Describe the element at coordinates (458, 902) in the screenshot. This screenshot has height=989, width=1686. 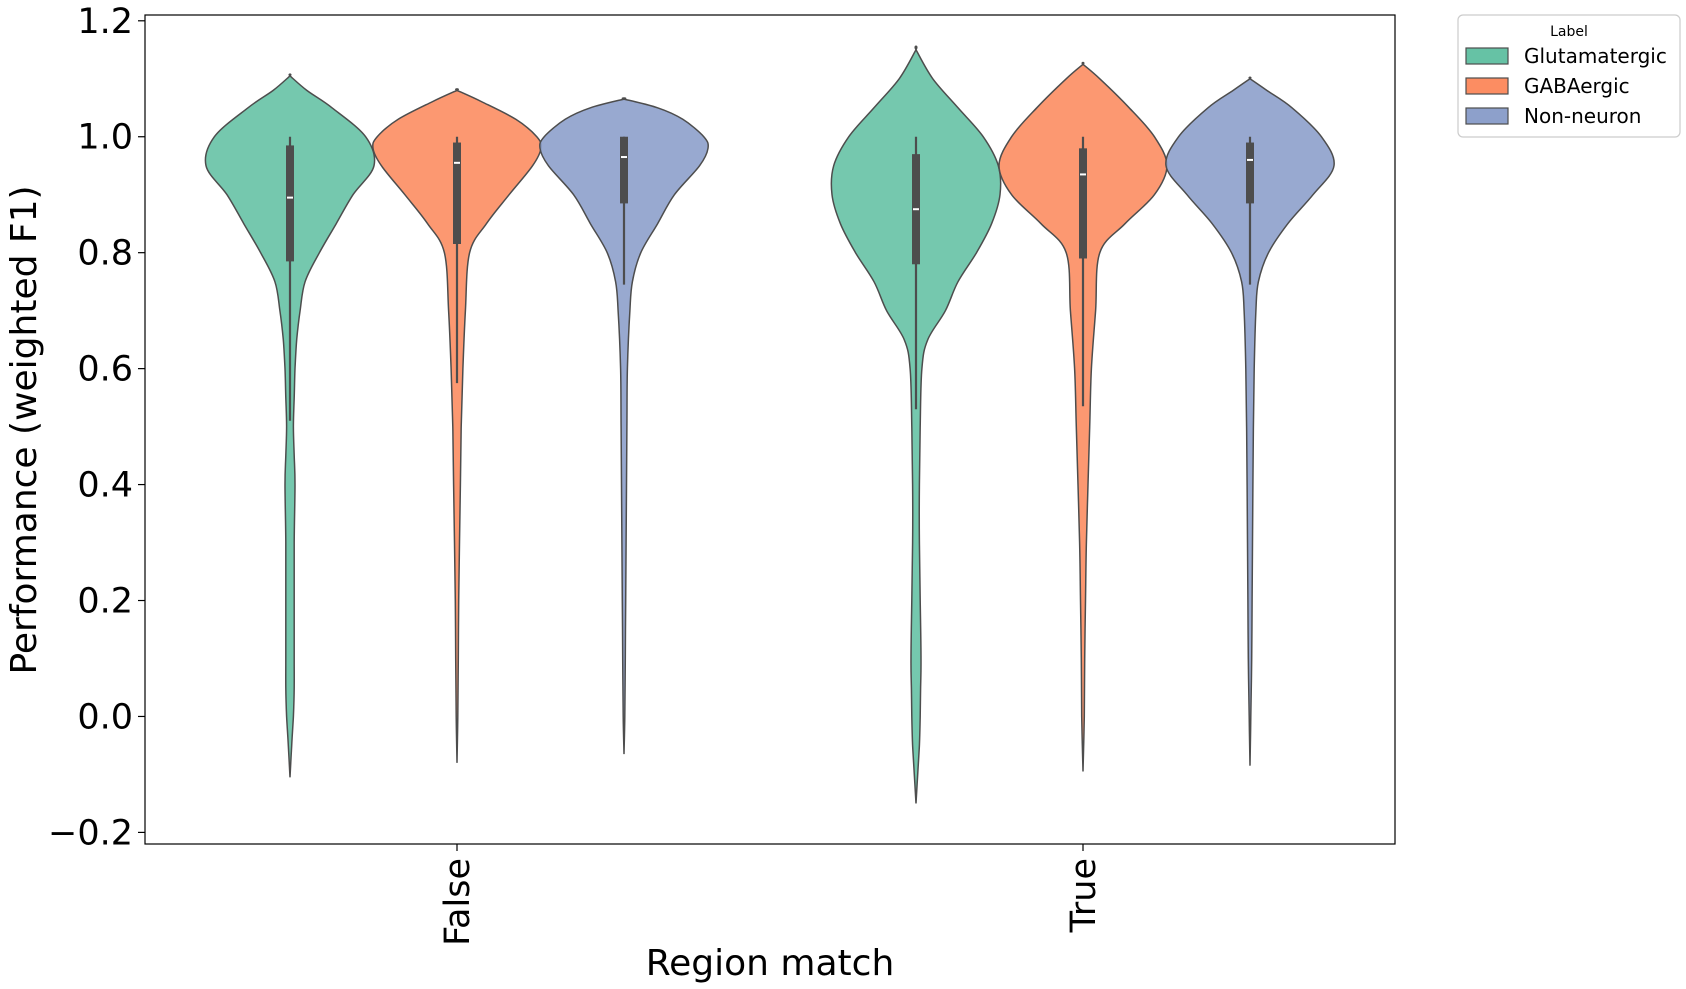
I see `x-tick-label: False` at that location.